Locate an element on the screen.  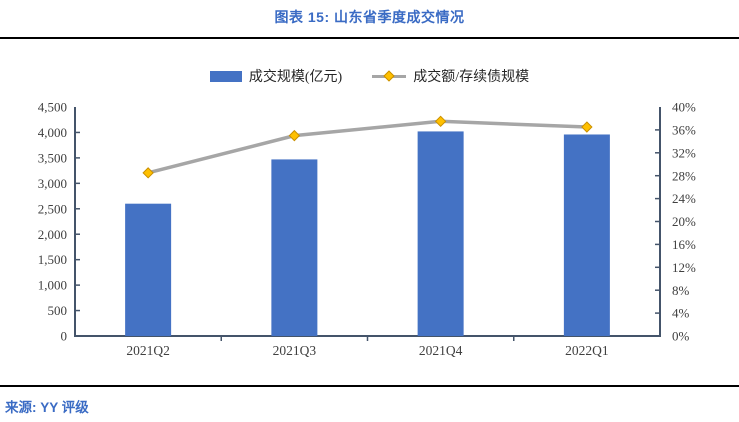
right-axis-tick-label: 4% is located at coordinates (681, 313).